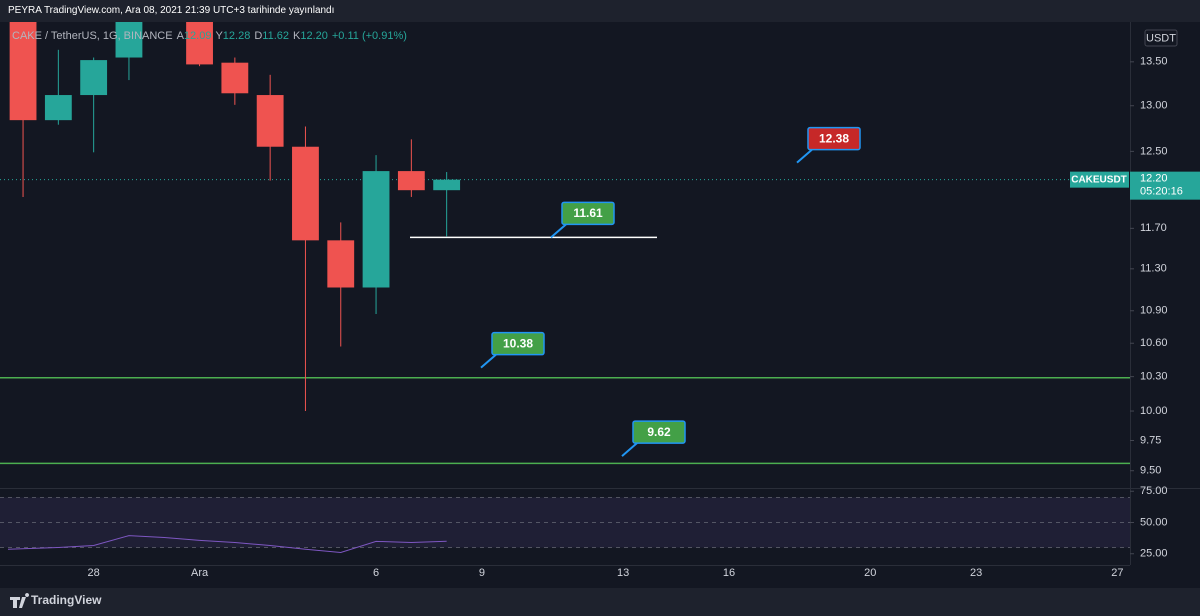  What do you see at coordinates (1154, 343) in the screenshot?
I see `y-tick-label: 10.60` at bounding box center [1154, 343].